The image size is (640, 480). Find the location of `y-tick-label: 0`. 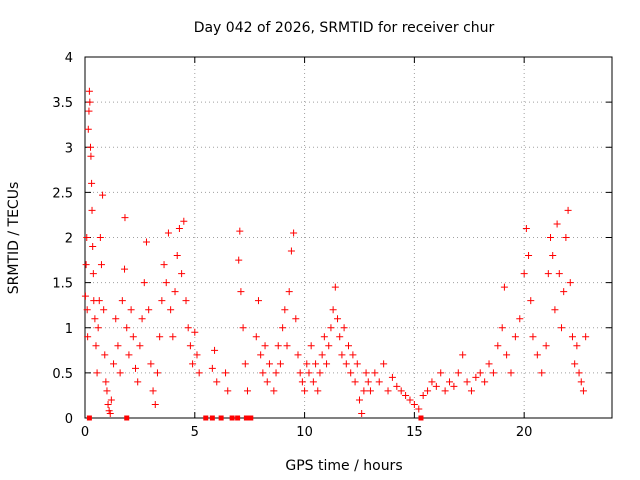

y-tick-label: 0 is located at coordinates (69, 419).